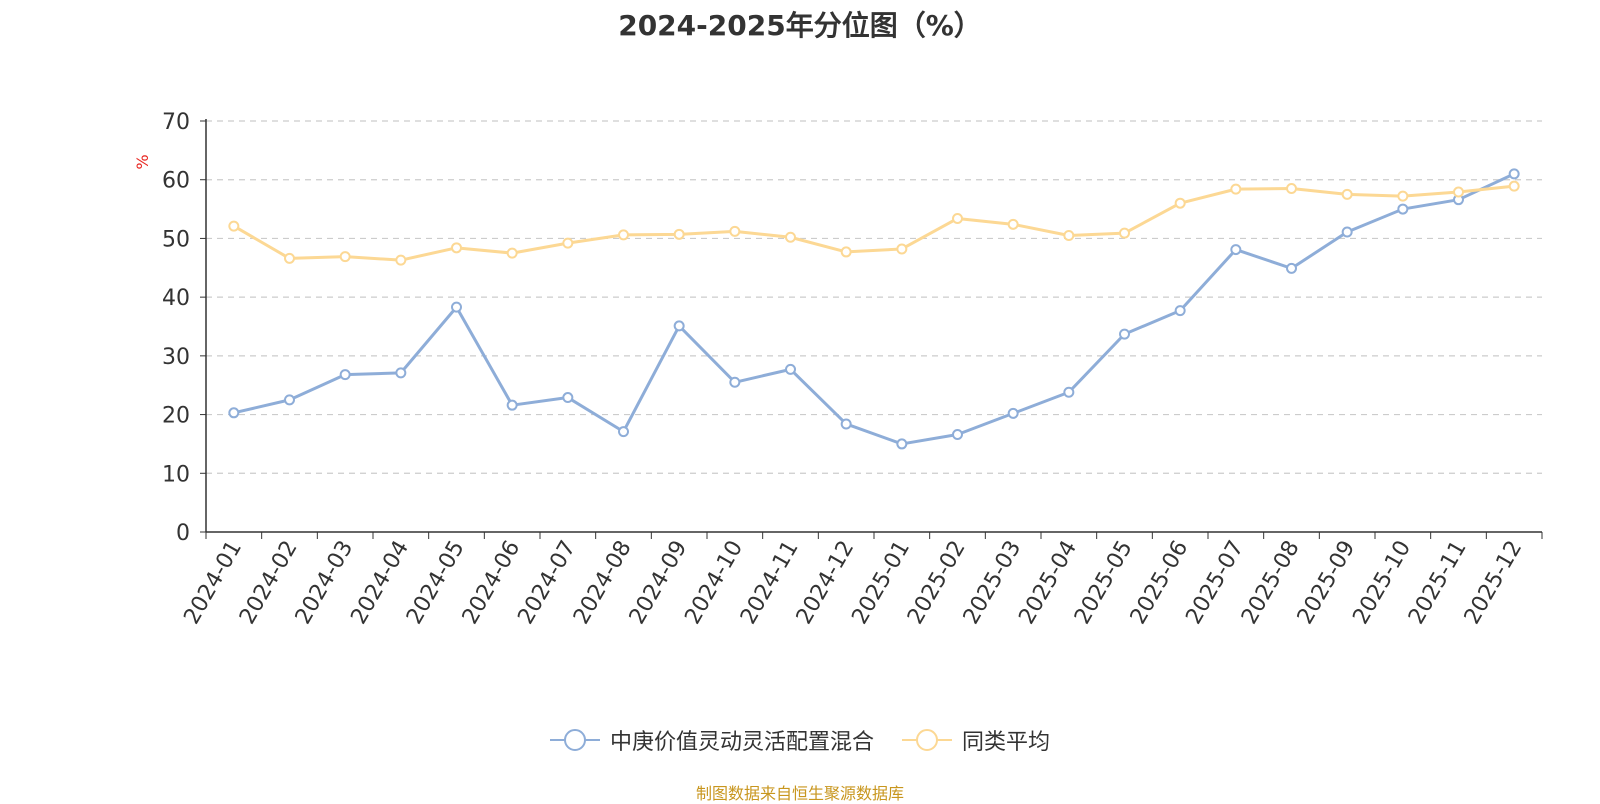 The height and width of the screenshot is (804, 1600). Describe the element at coordinates (142, 161) in the screenshot. I see `y-axis-label: %` at that location.